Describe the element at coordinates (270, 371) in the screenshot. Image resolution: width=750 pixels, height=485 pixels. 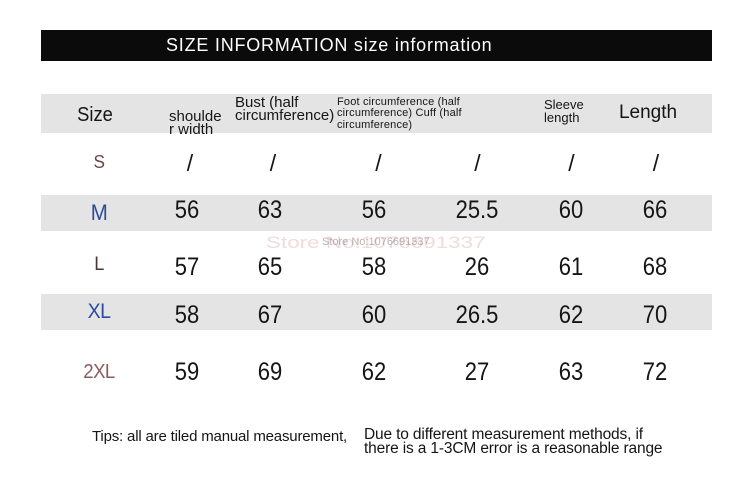
I see `value-cell: 69` at that location.